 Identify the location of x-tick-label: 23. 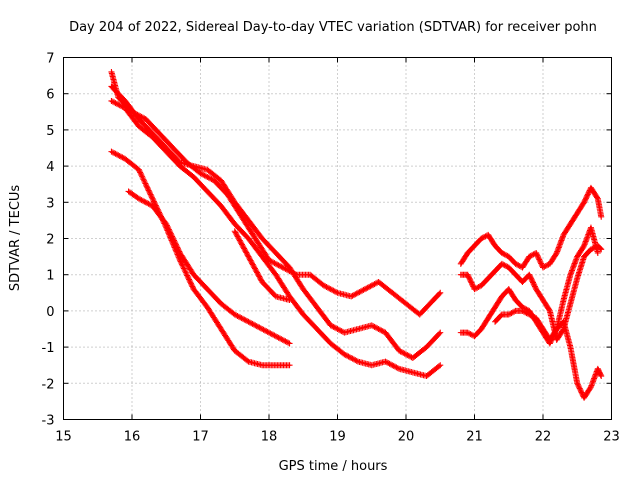
(611, 437).